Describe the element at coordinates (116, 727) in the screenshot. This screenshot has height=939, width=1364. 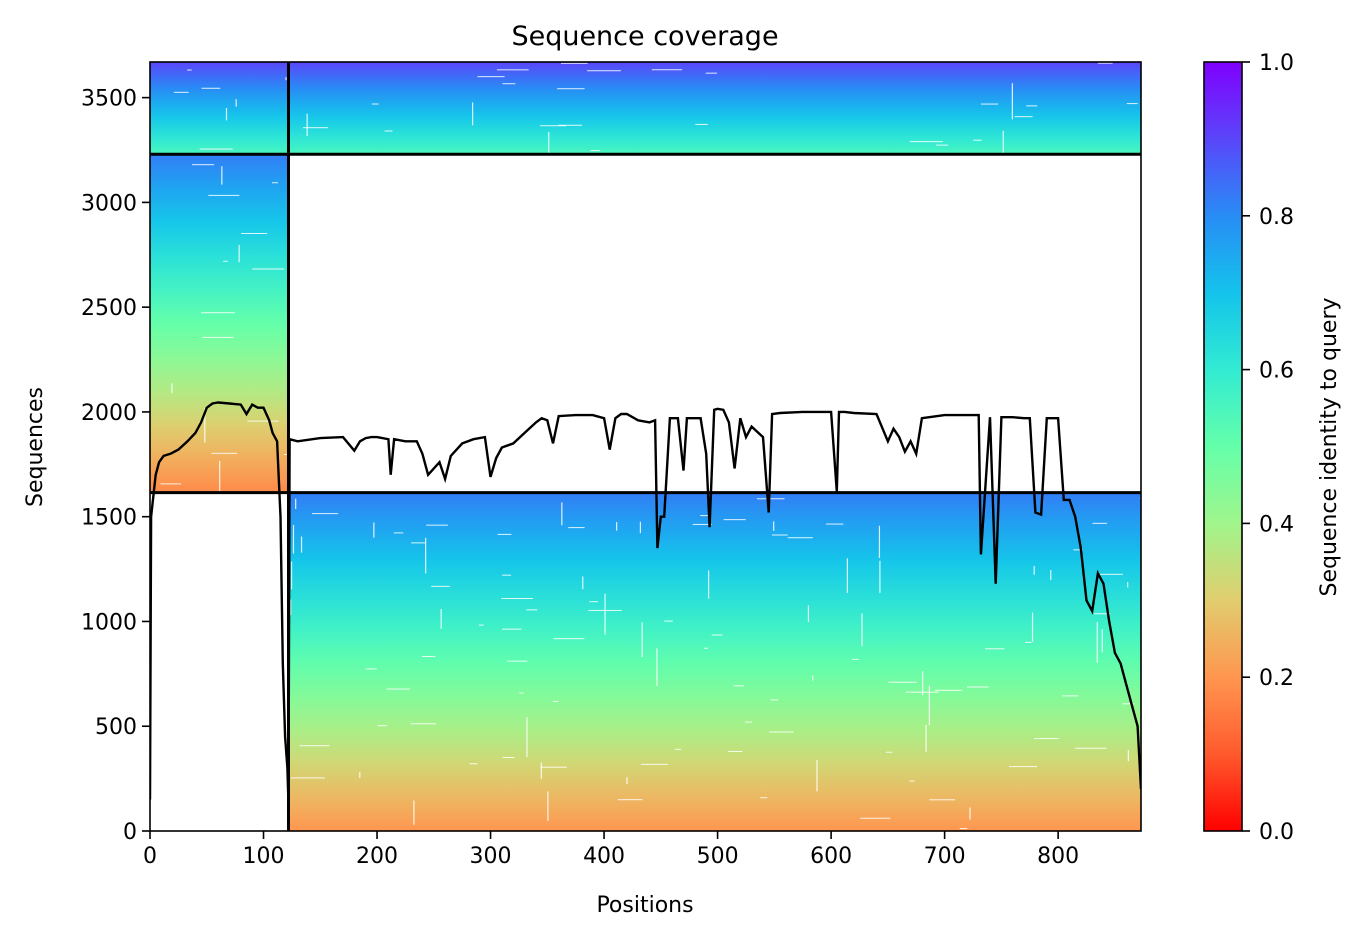
I see `y-tick-label: 500` at that location.